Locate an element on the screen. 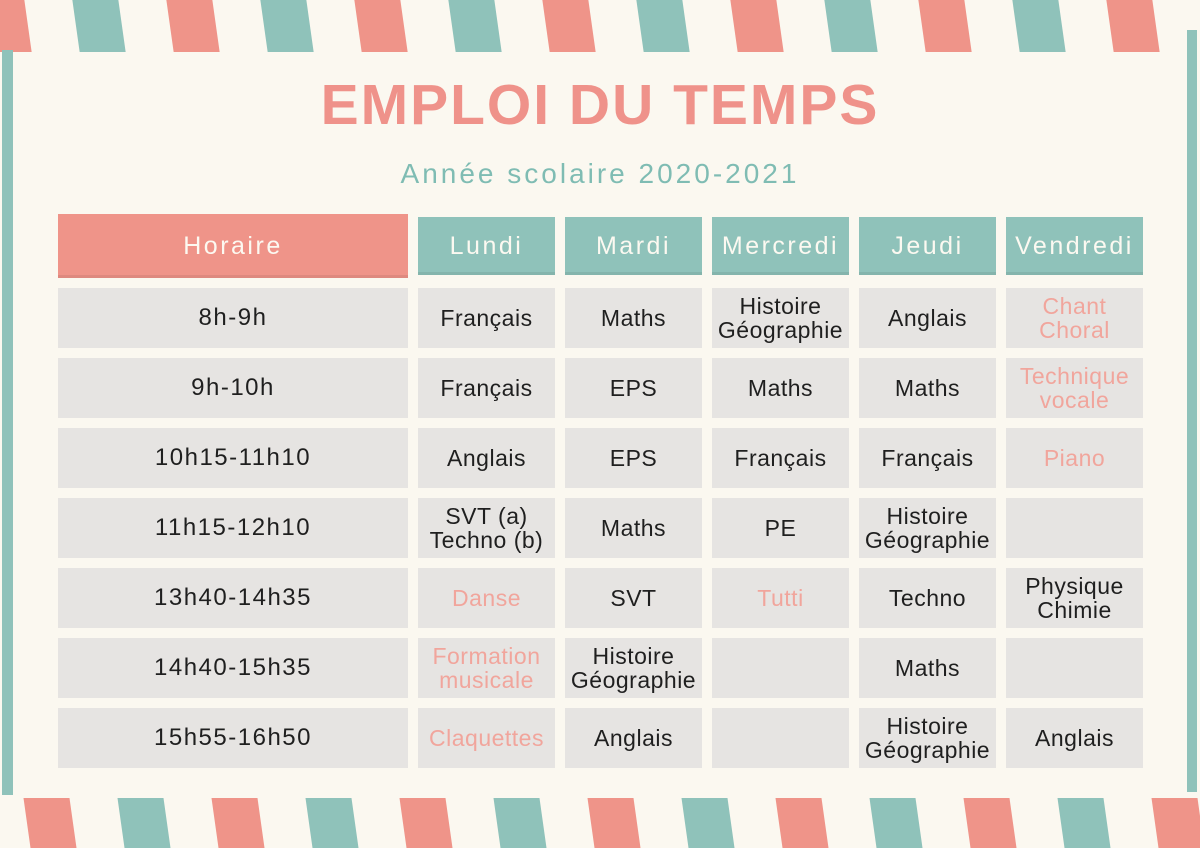 The image size is (1200, 848). time-slot: 15h55-16h50 is located at coordinates (233, 738).